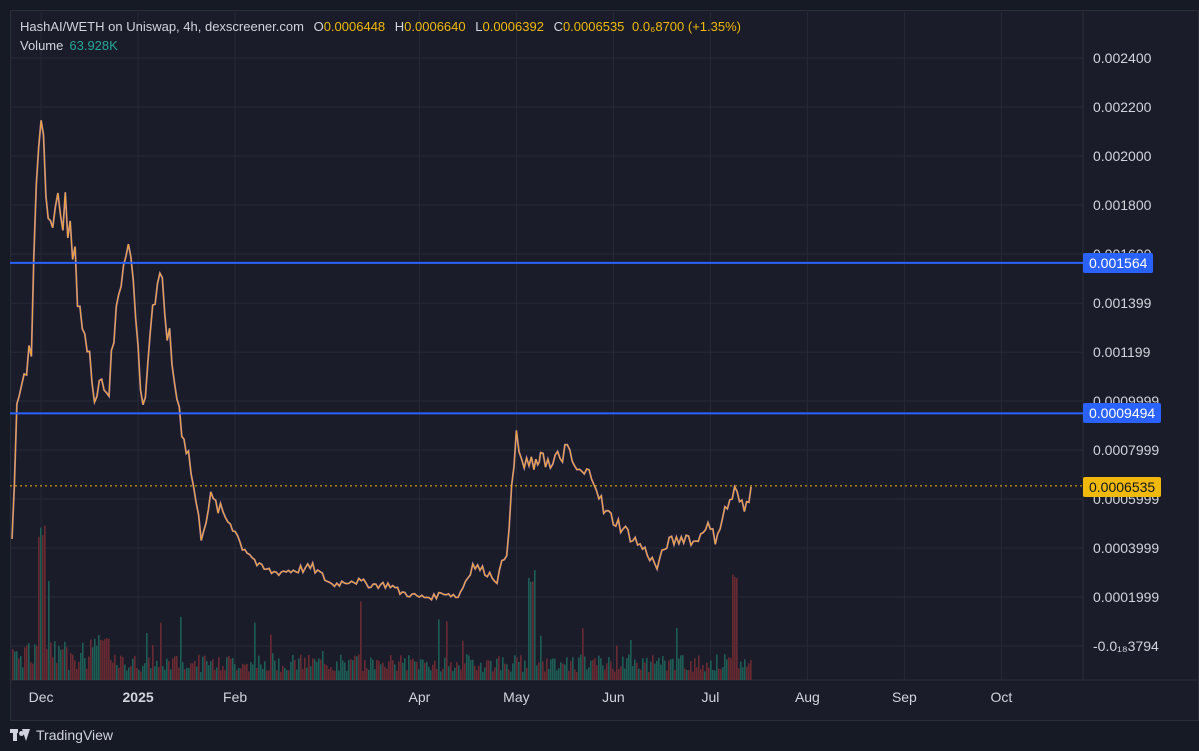  Describe the element at coordinates (710, 697) in the screenshot. I see `x-tick-label: Jul` at that location.